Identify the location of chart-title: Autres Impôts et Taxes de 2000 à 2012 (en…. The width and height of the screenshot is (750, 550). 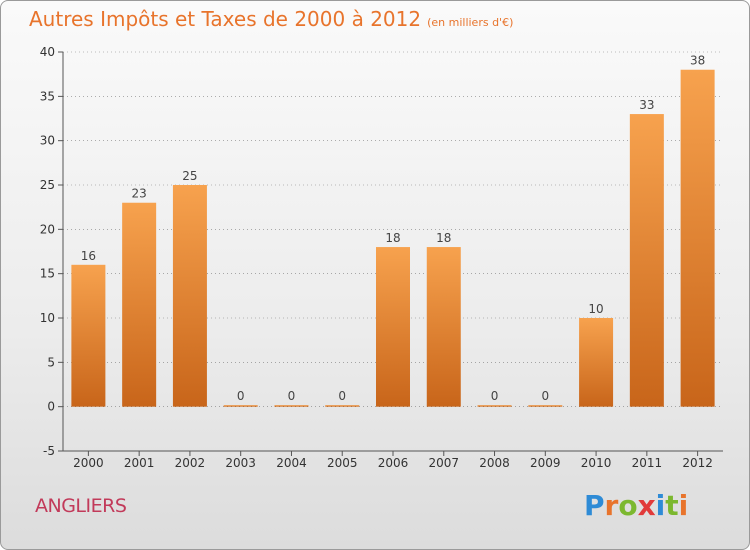
(271, 19).